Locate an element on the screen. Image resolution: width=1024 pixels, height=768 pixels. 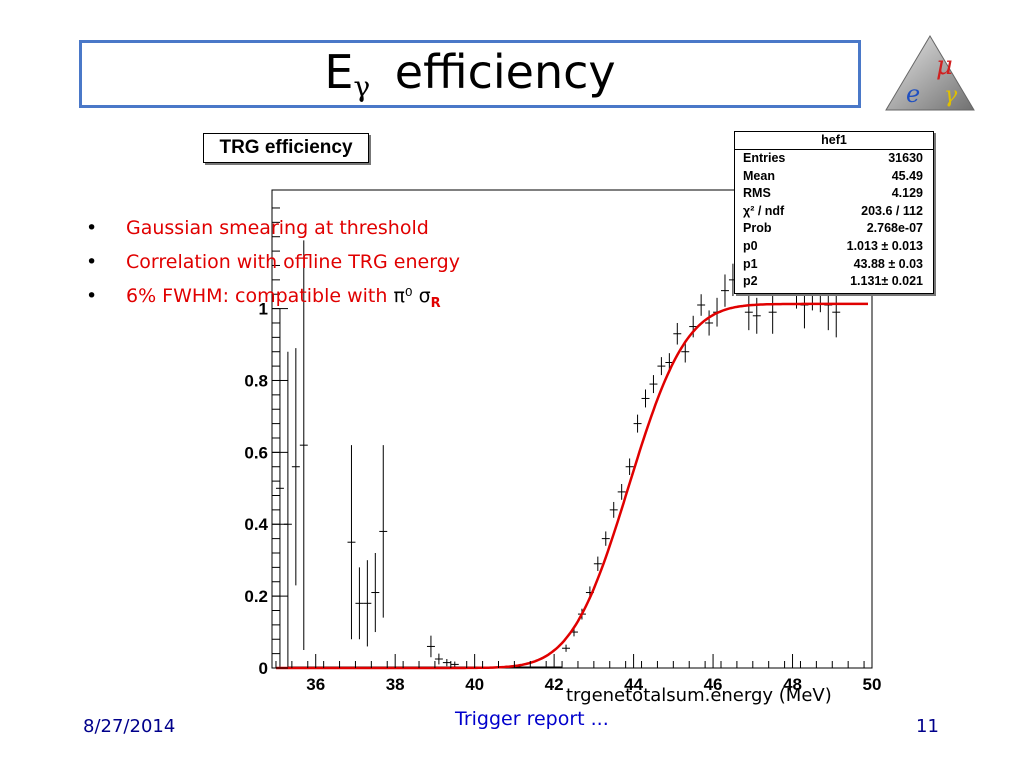
stats-label: Prob is located at coordinates (757, 228).